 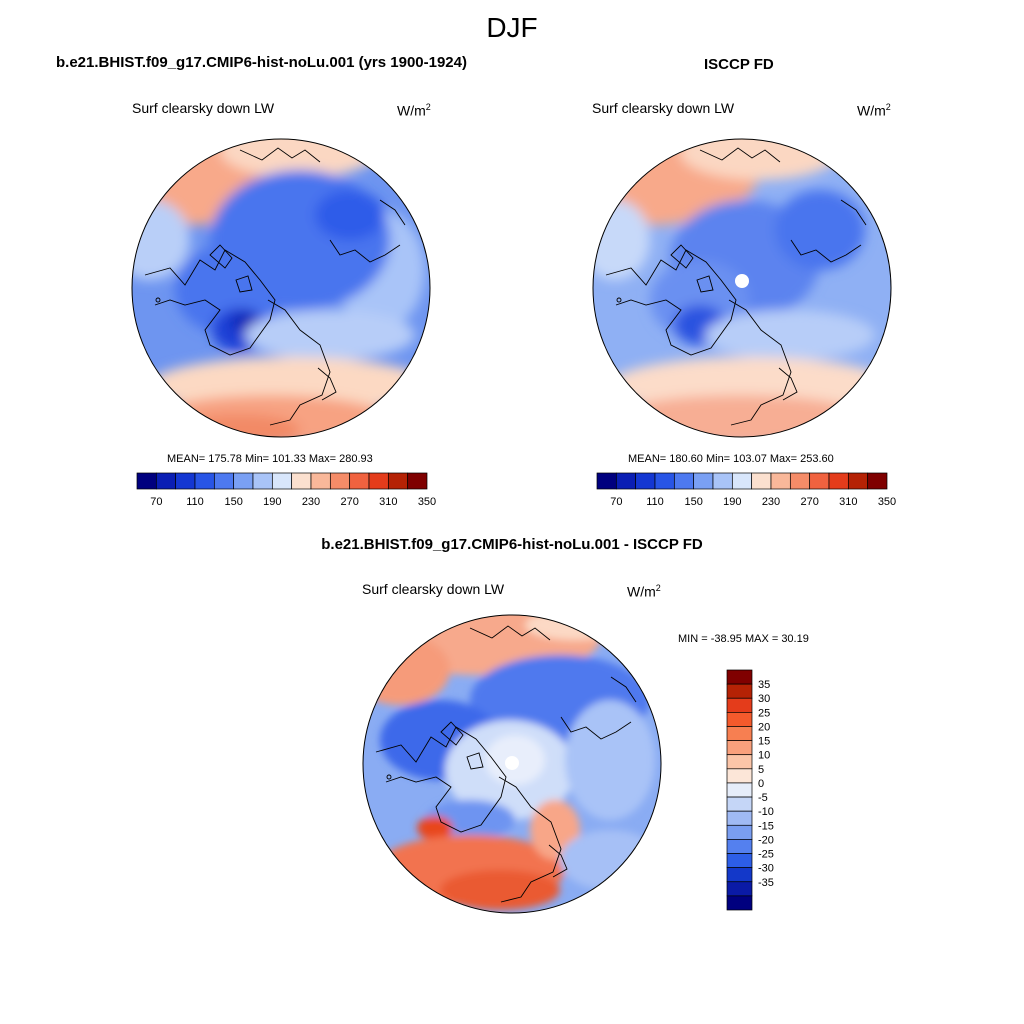 What do you see at coordinates (644, 591) in the screenshot?
I see `diff-units-label: W/m2` at bounding box center [644, 591].